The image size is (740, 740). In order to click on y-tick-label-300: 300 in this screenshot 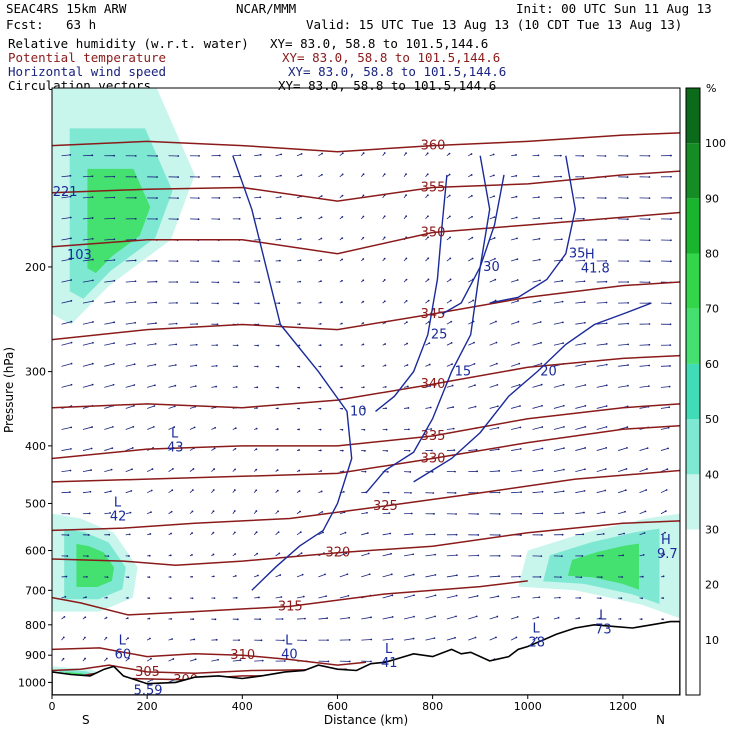, I will do `click(35, 372)`.